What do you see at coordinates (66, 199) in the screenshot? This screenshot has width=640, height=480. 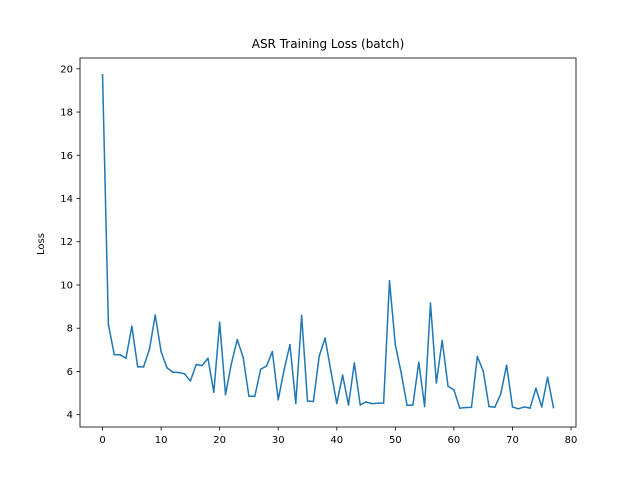 I see `y-tick-label: 14` at bounding box center [66, 199].